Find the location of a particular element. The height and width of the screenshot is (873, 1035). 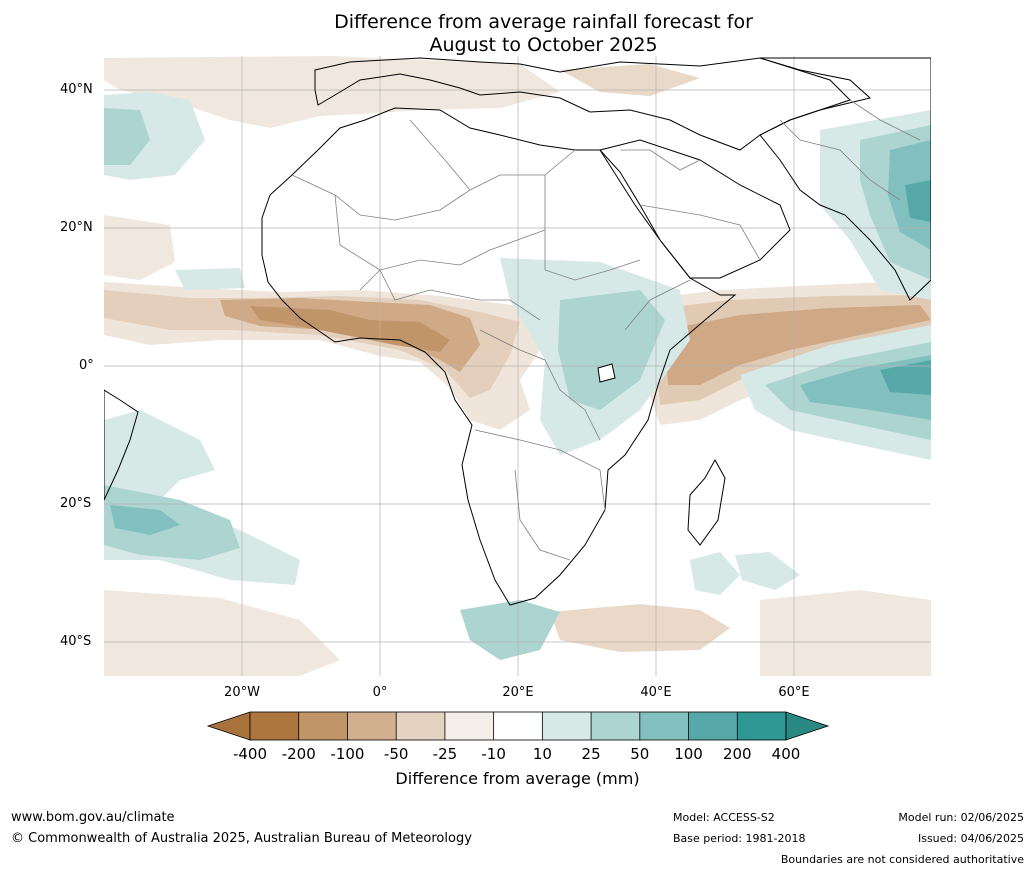

colorbar-frame is located at coordinates (518, 726).